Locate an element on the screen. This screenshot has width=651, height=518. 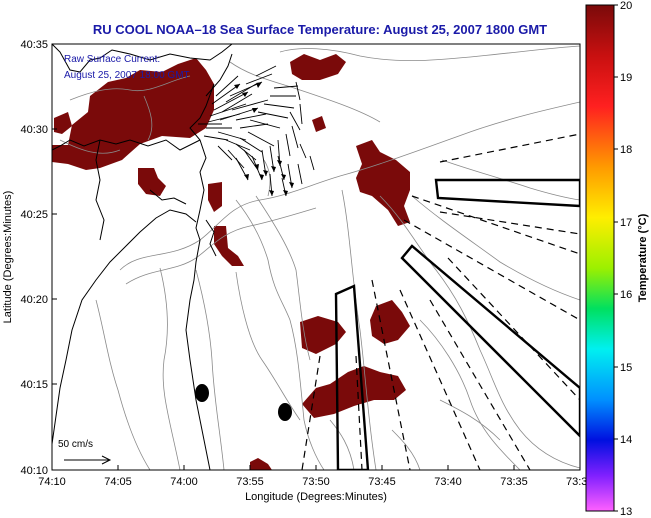
y-tick-marks is located at coordinates (54, 257).